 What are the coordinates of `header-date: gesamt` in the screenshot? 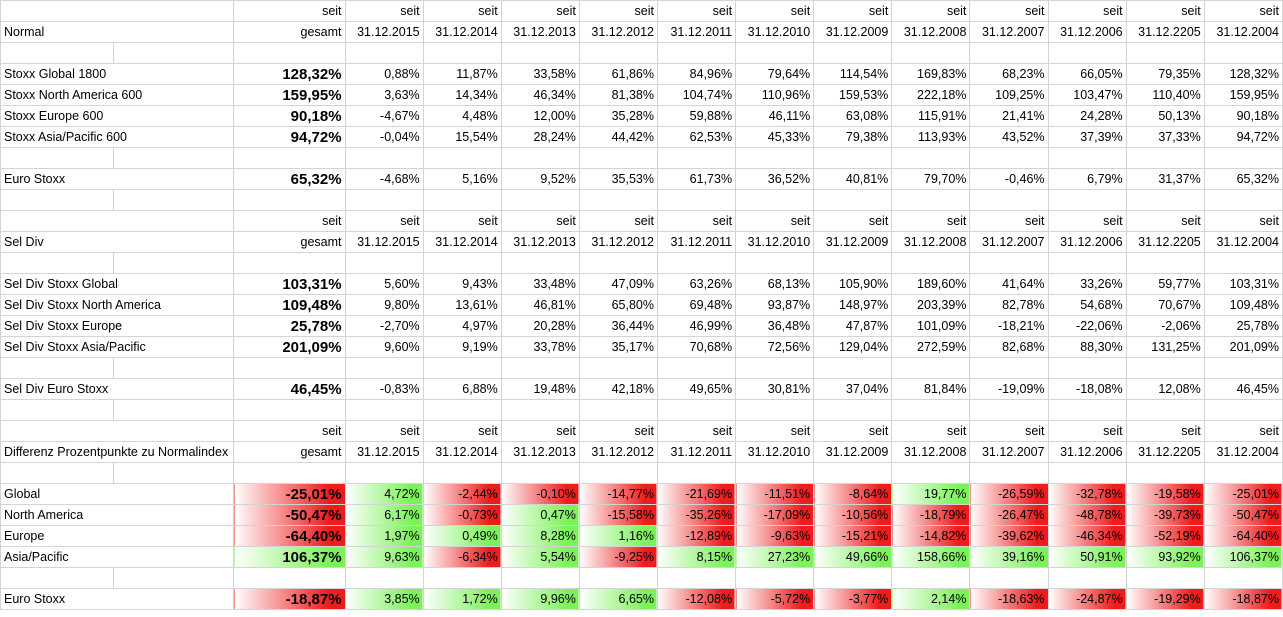 It's located at (289, 242).